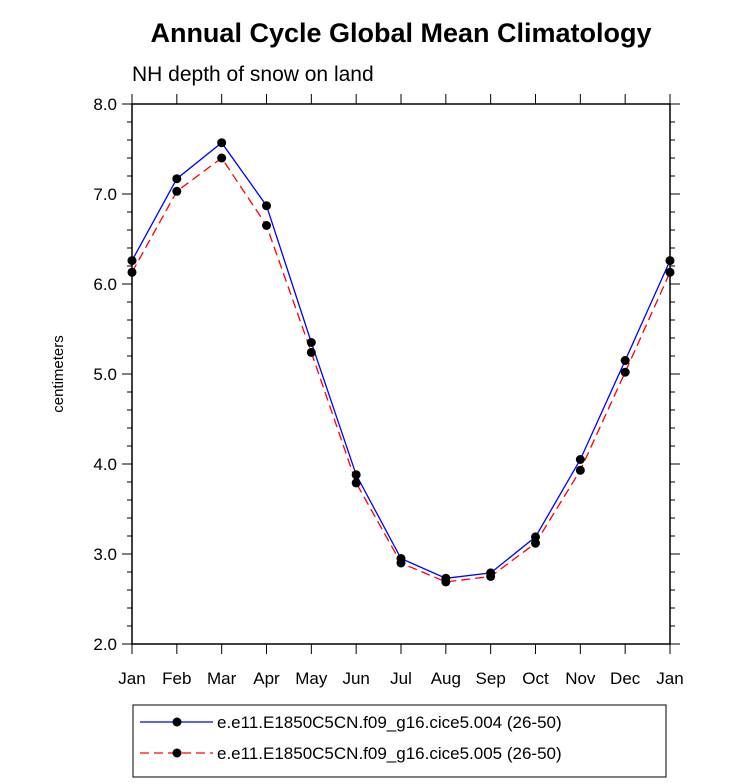 Image resolution: width=733 pixels, height=783 pixels. What do you see at coordinates (105, 194) in the screenshot?
I see `y-tick-label: 7.0` at bounding box center [105, 194].